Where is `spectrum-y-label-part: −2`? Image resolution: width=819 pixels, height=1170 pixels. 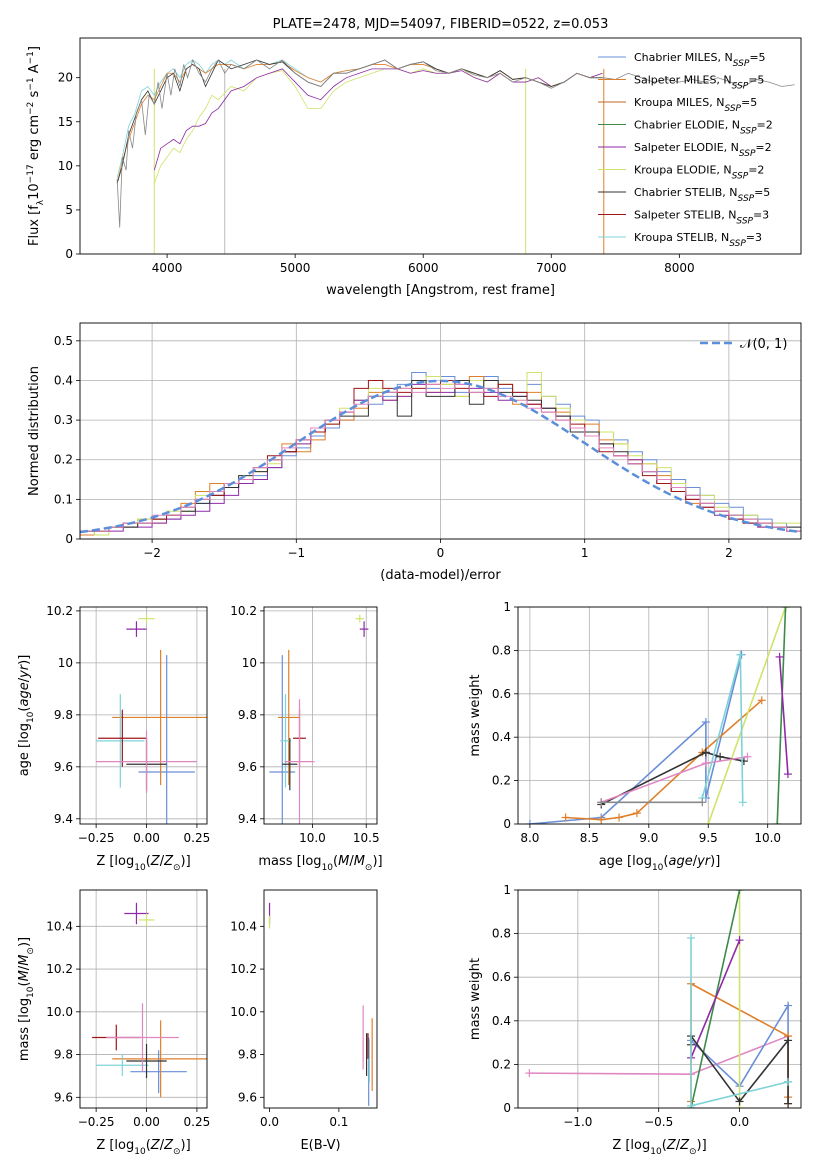 spectrum-y-label-part: −2 is located at coordinates (31, 108).